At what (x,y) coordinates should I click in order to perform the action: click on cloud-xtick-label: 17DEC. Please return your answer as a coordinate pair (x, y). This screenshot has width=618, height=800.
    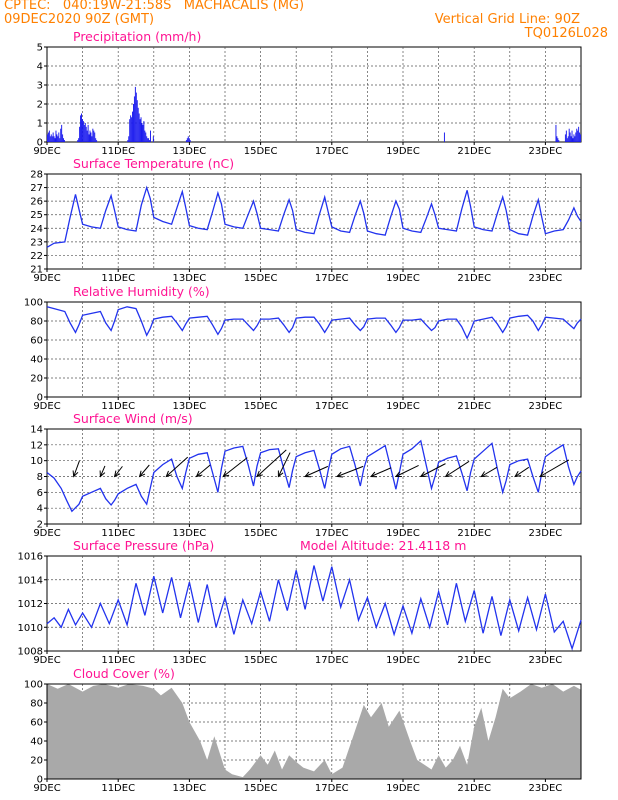
    Looking at the image, I should click on (332, 788).